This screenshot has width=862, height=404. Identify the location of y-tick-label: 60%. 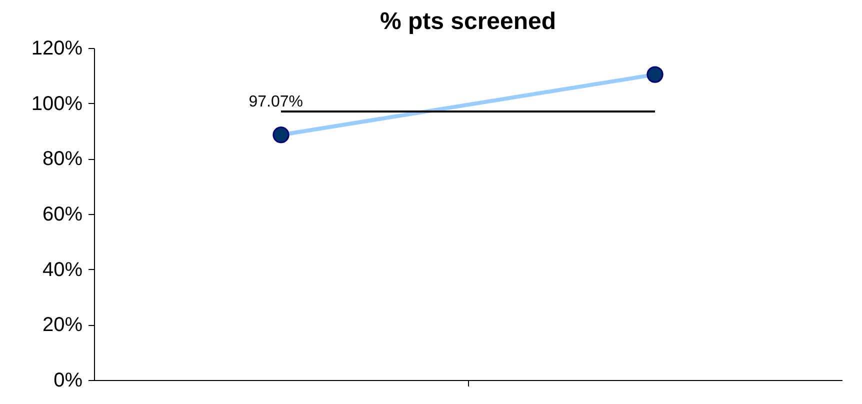
(62, 215).